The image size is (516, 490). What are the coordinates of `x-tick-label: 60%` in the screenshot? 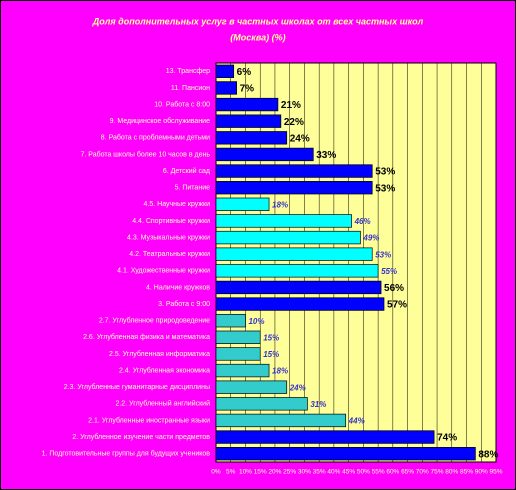 It's located at (392, 472).